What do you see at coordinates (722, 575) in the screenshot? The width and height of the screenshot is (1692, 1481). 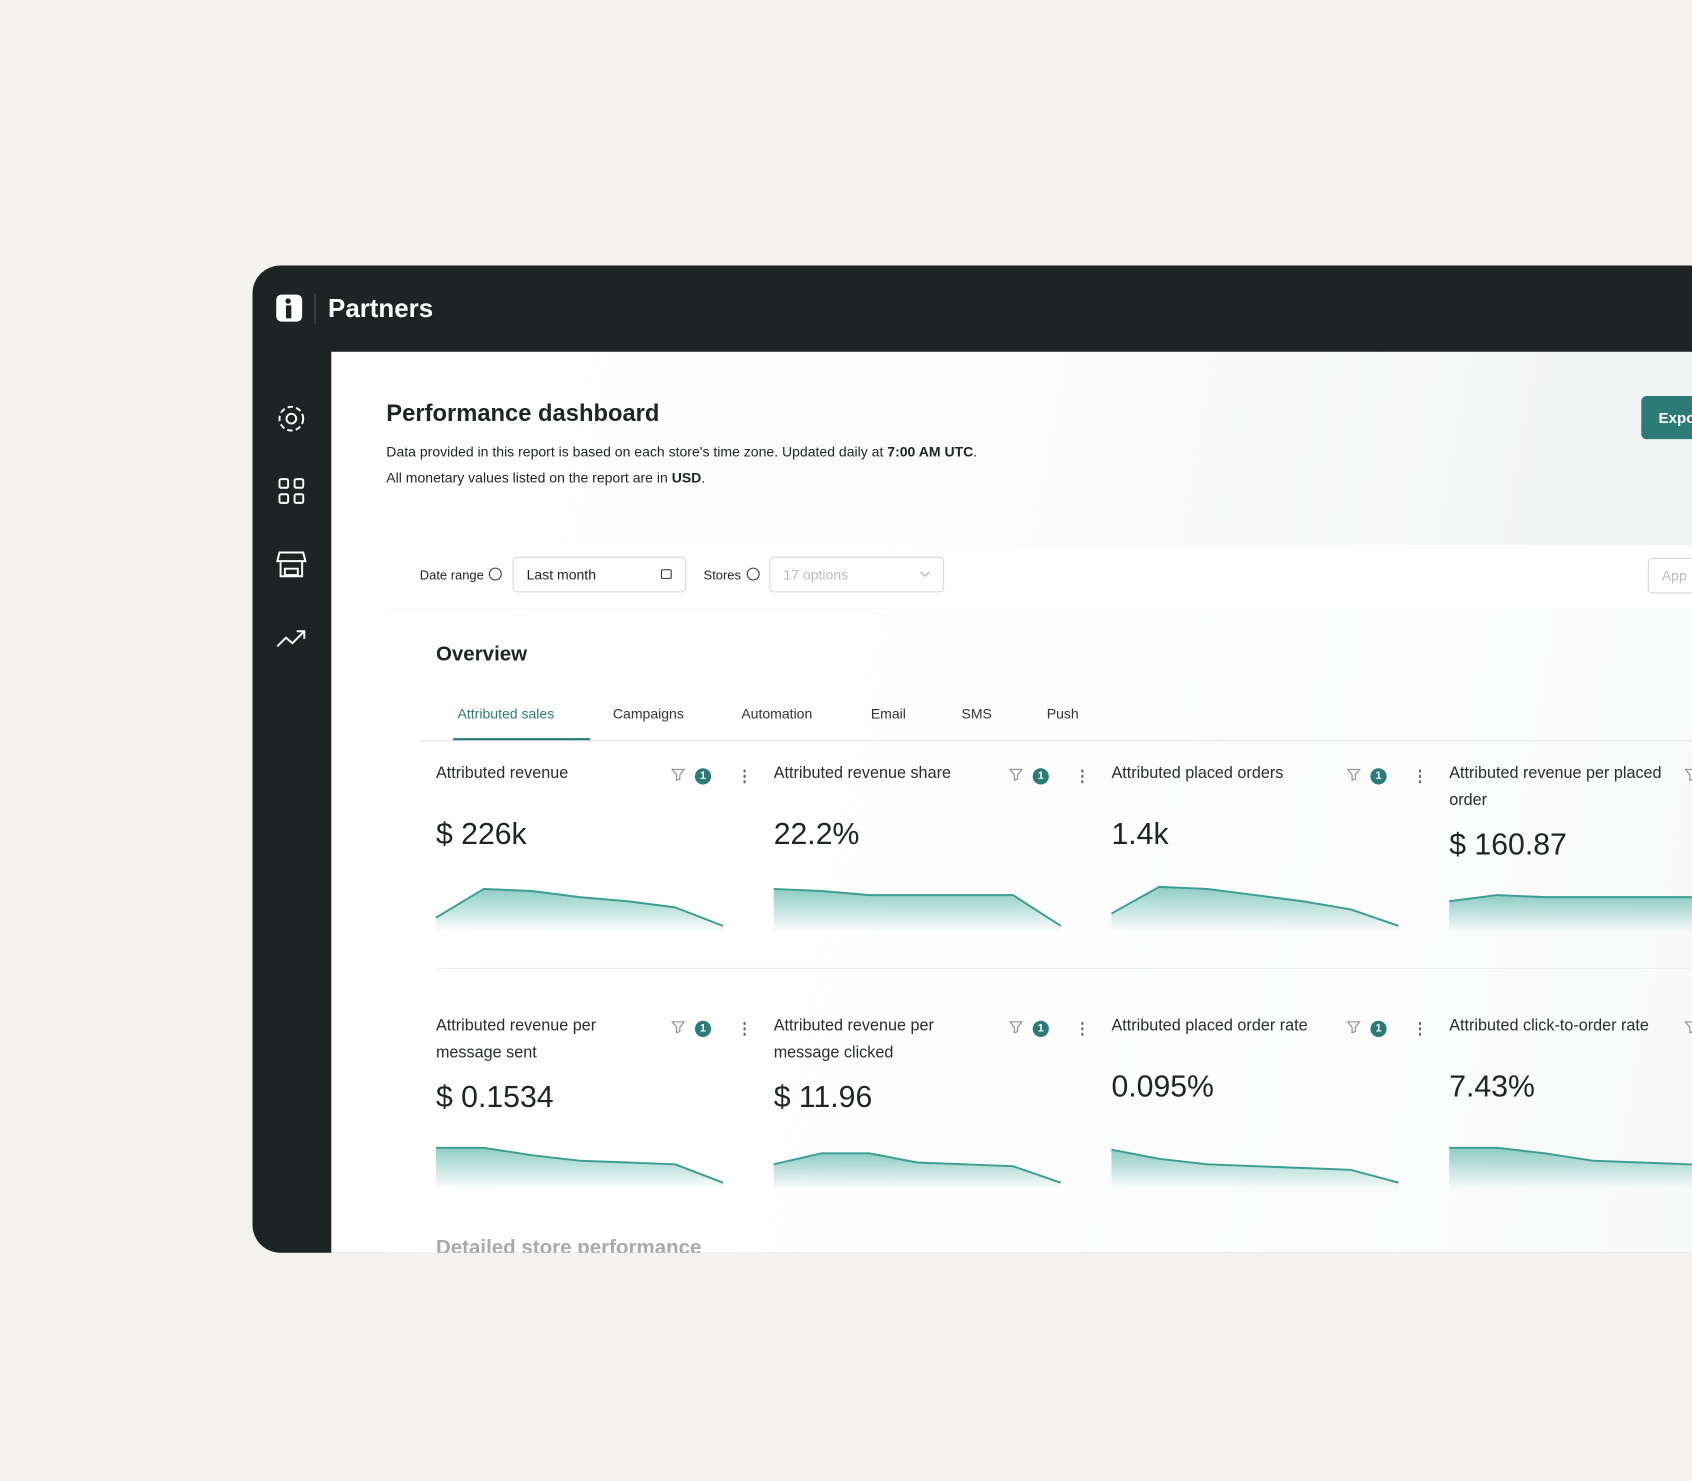 I see `stores-label: Stores` at bounding box center [722, 575].